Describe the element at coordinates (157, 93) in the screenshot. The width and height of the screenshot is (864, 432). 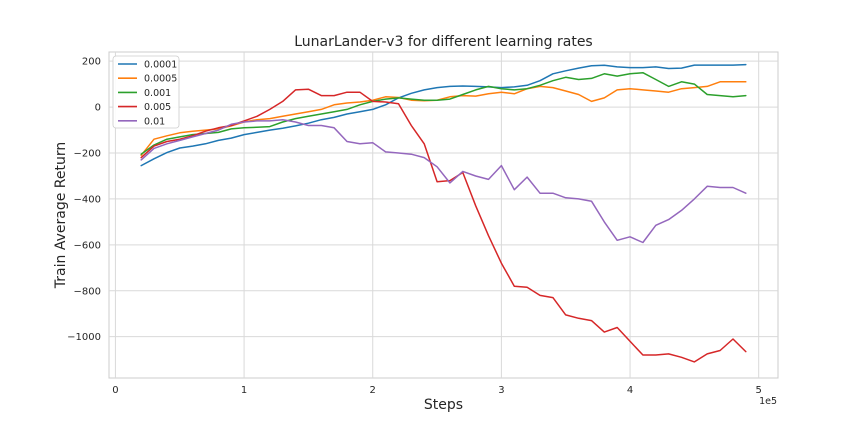
I see `legend-label: 0.001` at that location.